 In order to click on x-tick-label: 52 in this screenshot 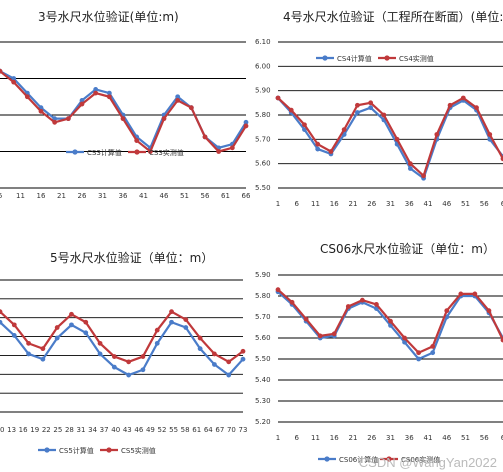, I will do `click(162, 430)`.